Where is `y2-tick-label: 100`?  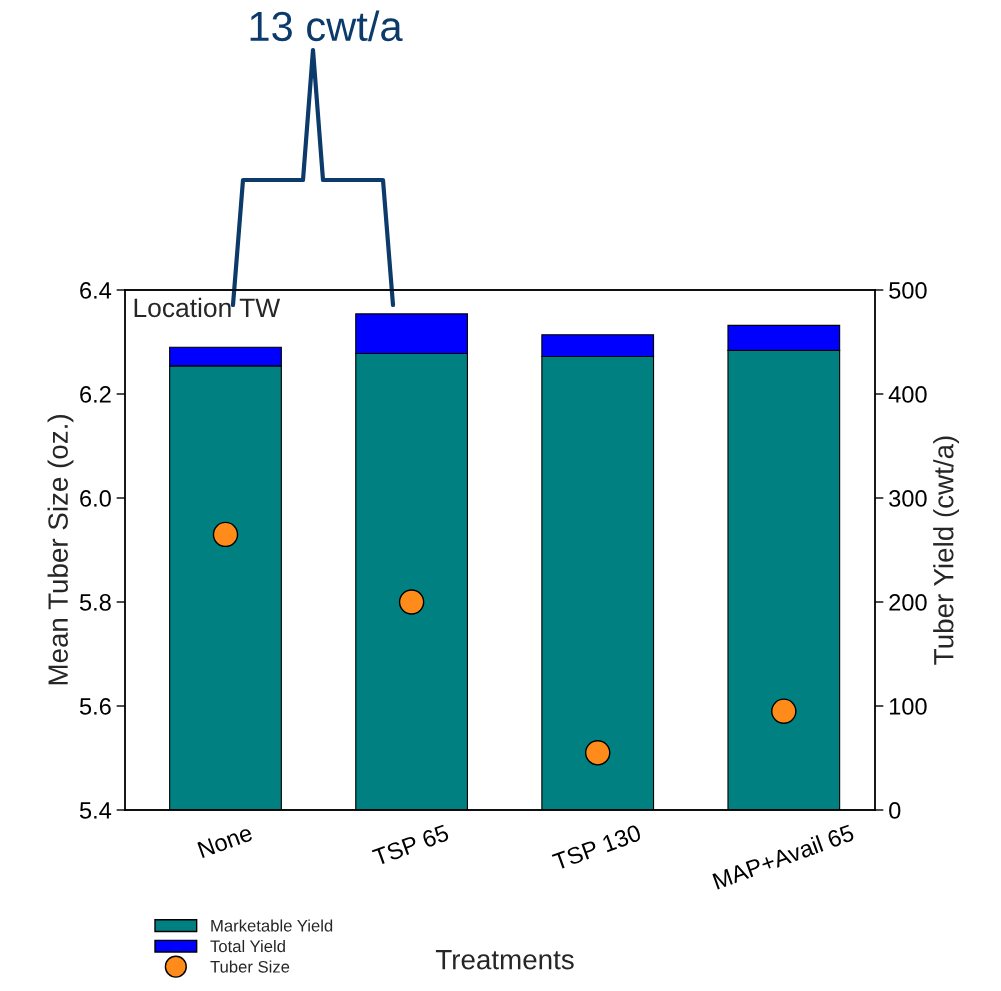
y2-tick-label: 100 is located at coordinates (908, 706).